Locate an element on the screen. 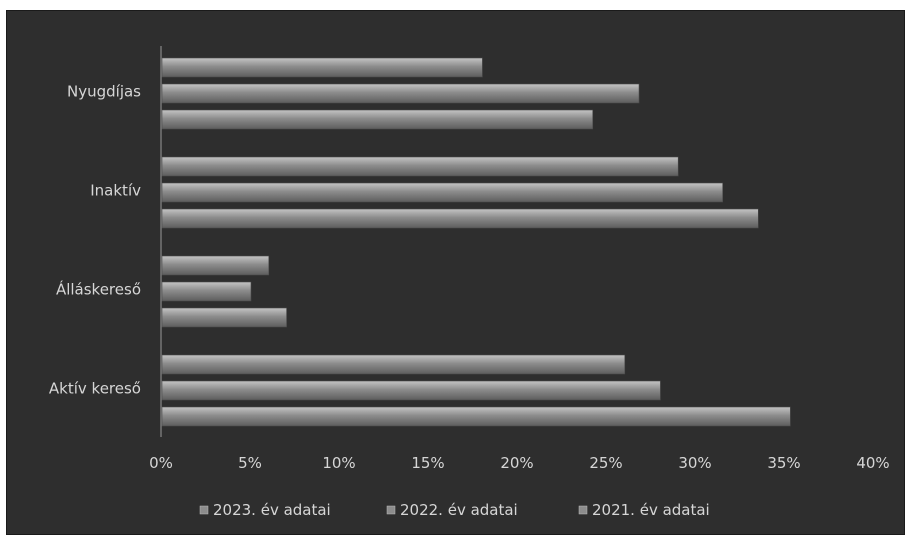 This screenshot has height=539, width=909. category-label: Inaktív is located at coordinates (115, 191).